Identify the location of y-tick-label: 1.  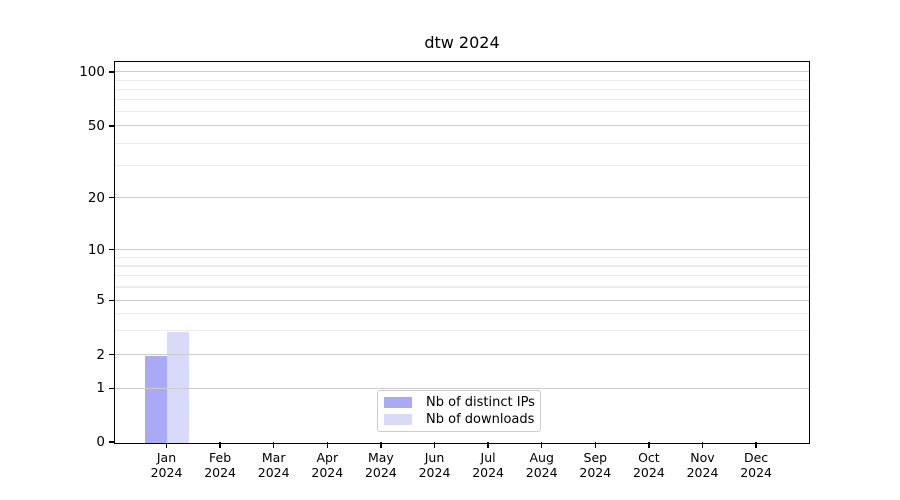
(100, 388).